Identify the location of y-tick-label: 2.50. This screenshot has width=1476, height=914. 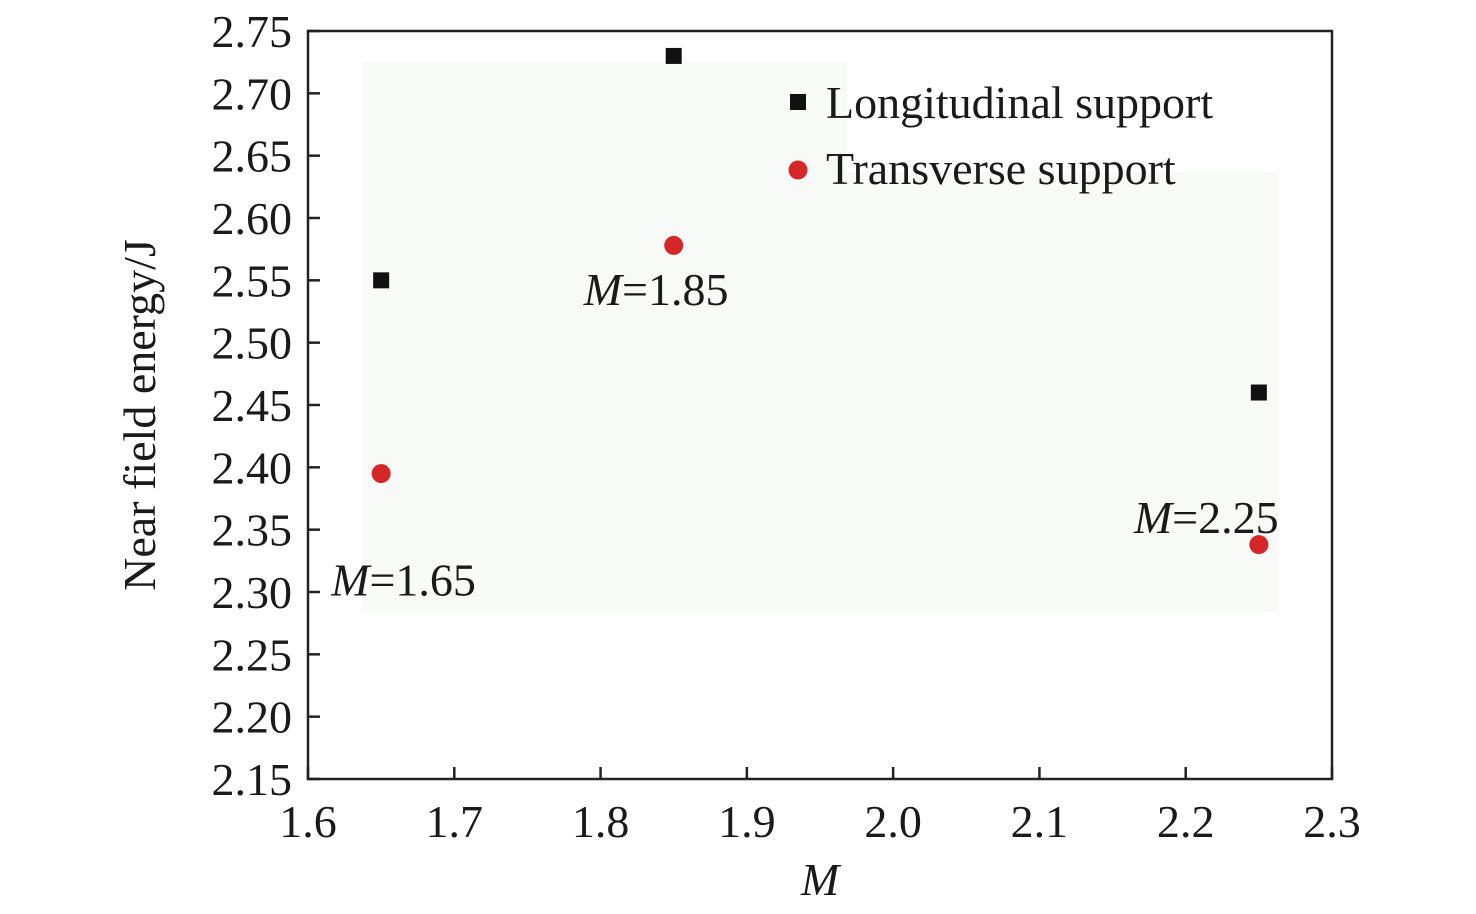
(252, 343).